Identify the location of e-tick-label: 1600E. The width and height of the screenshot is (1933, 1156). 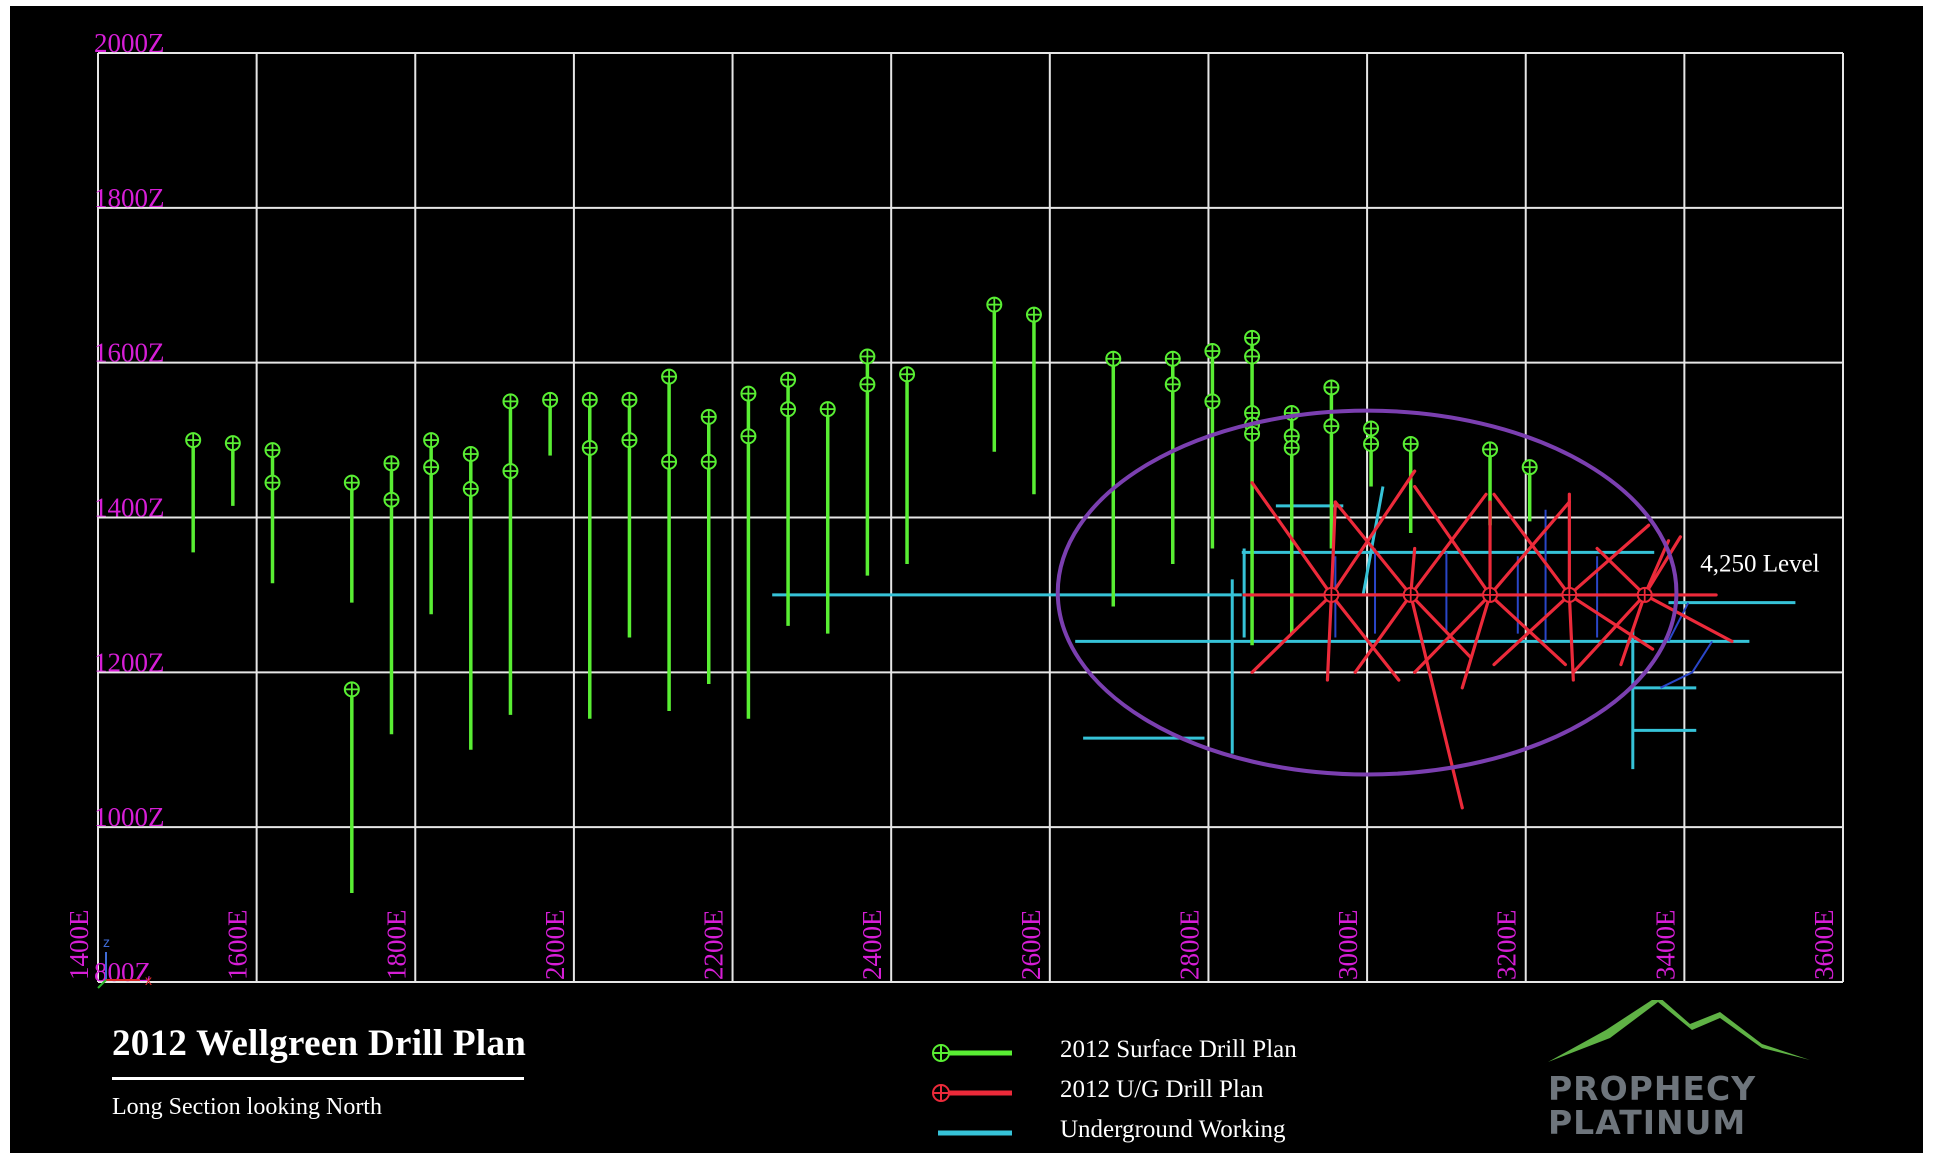
(238, 945).